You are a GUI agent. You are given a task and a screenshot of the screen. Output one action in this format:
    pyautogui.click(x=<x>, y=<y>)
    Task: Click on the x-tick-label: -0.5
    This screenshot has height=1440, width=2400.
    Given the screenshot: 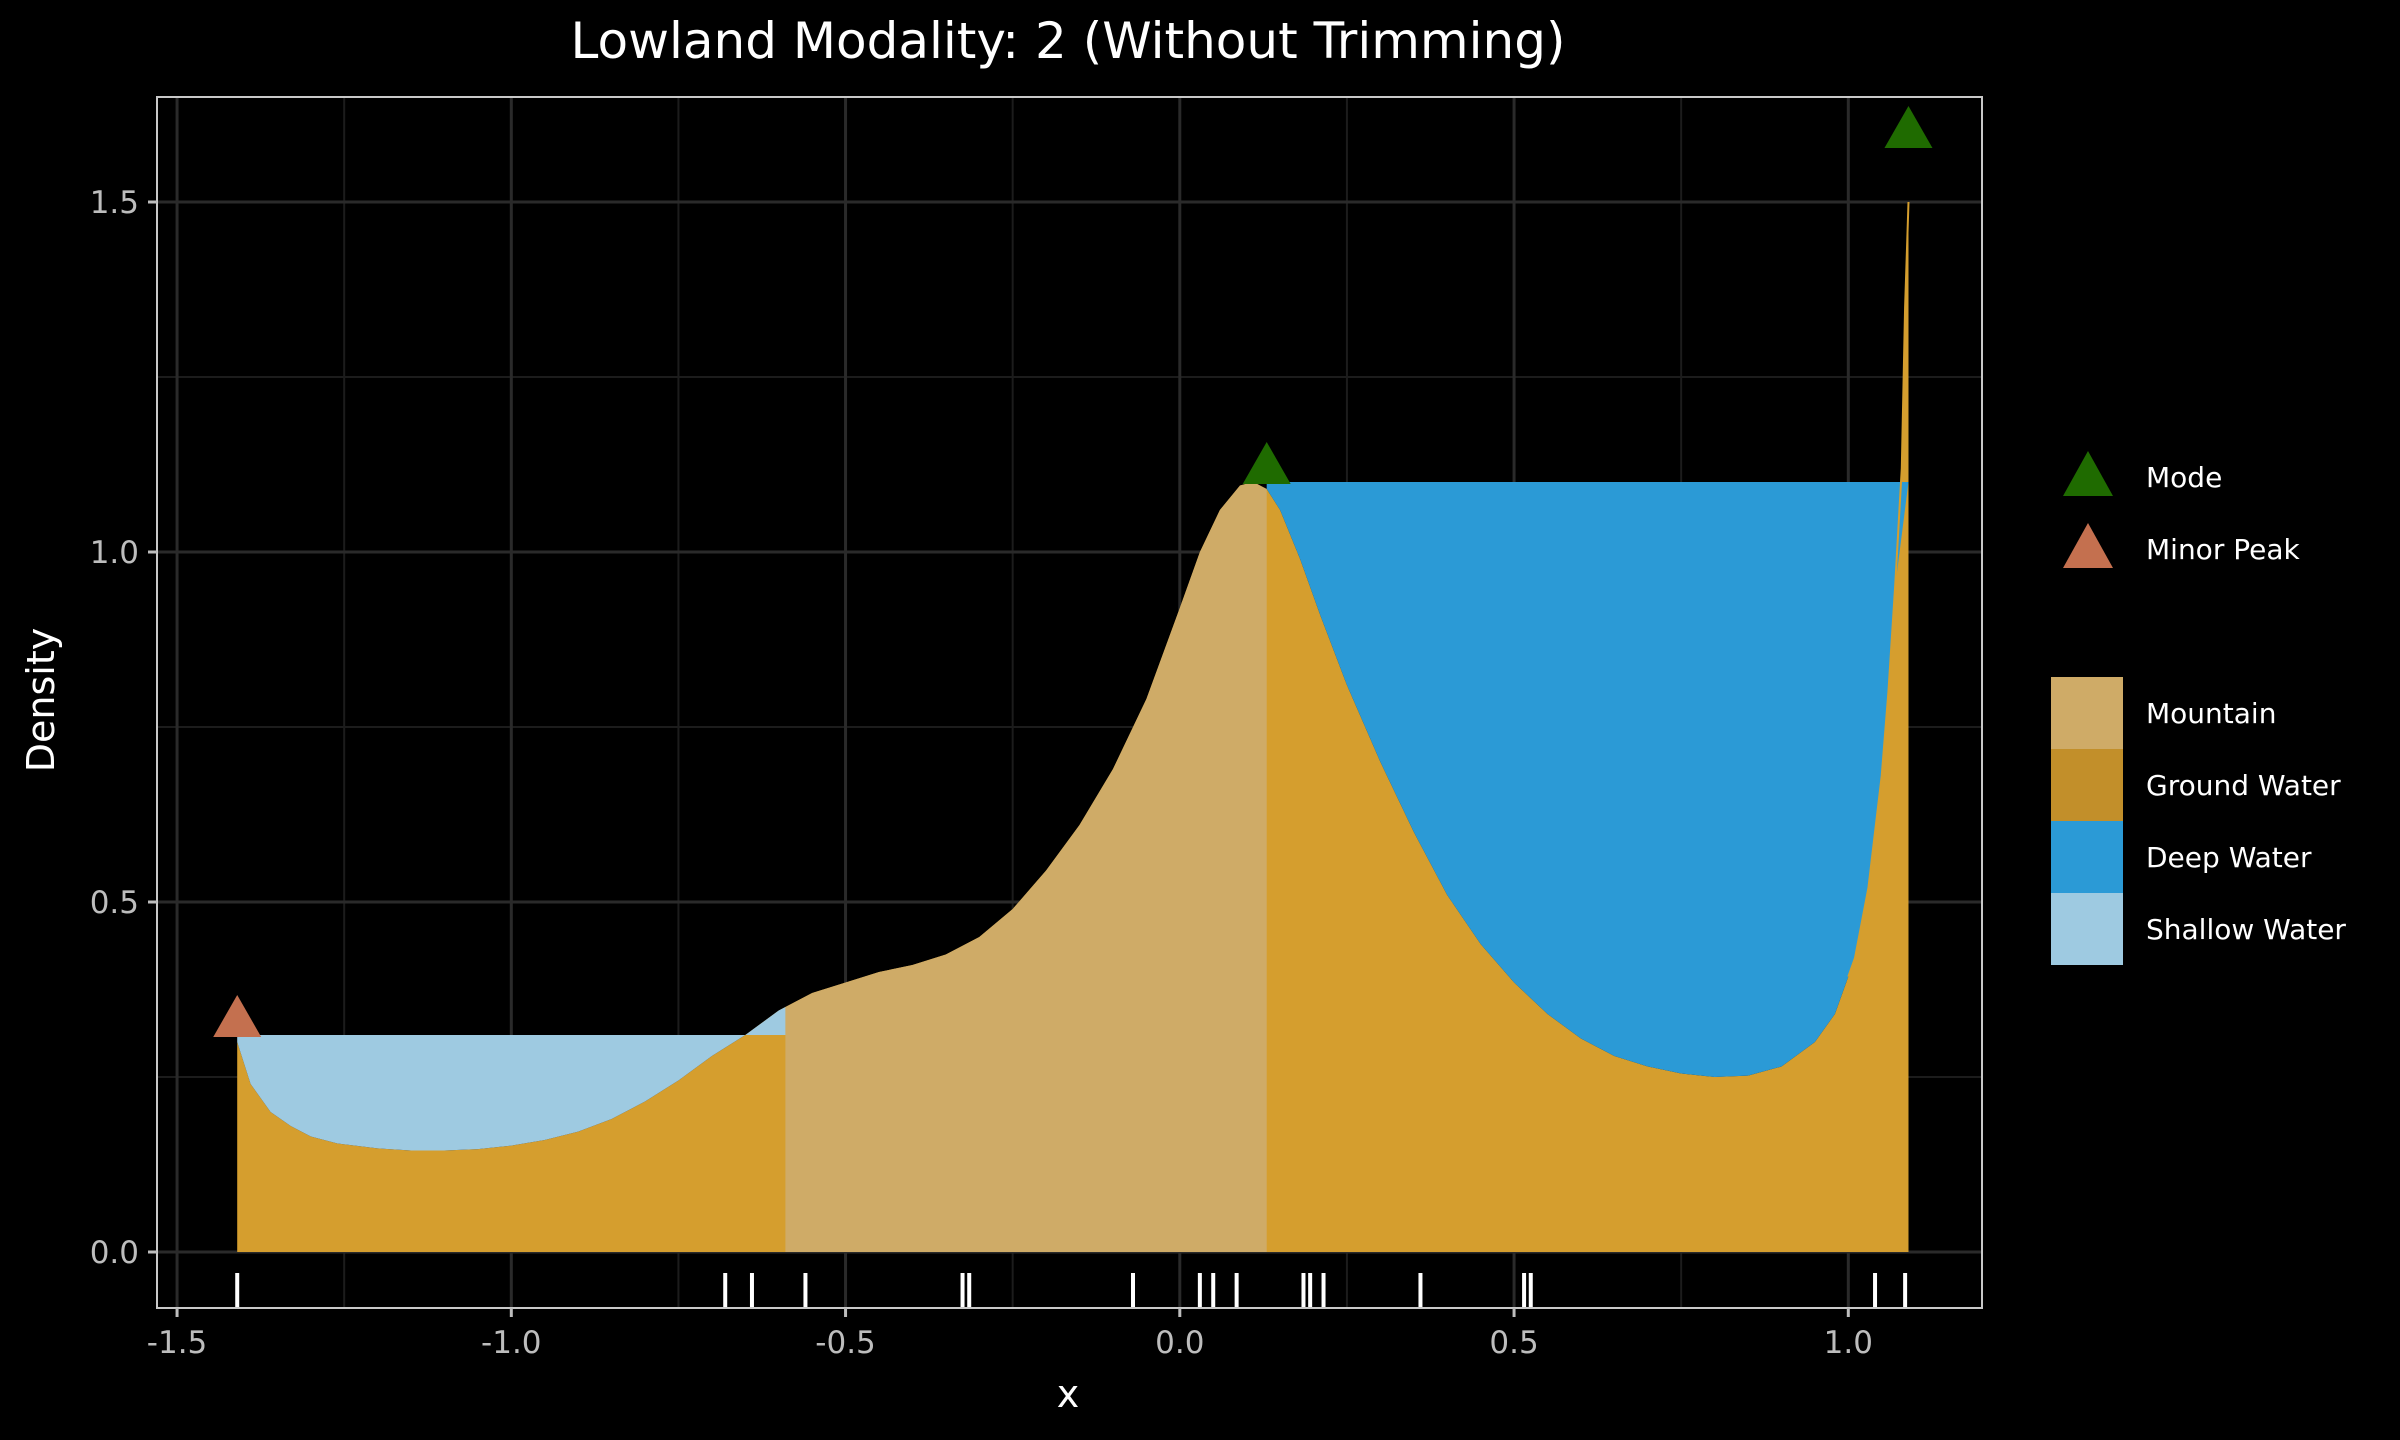 What is the action you would take?
    pyautogui.click(x=845, y=1343)
    